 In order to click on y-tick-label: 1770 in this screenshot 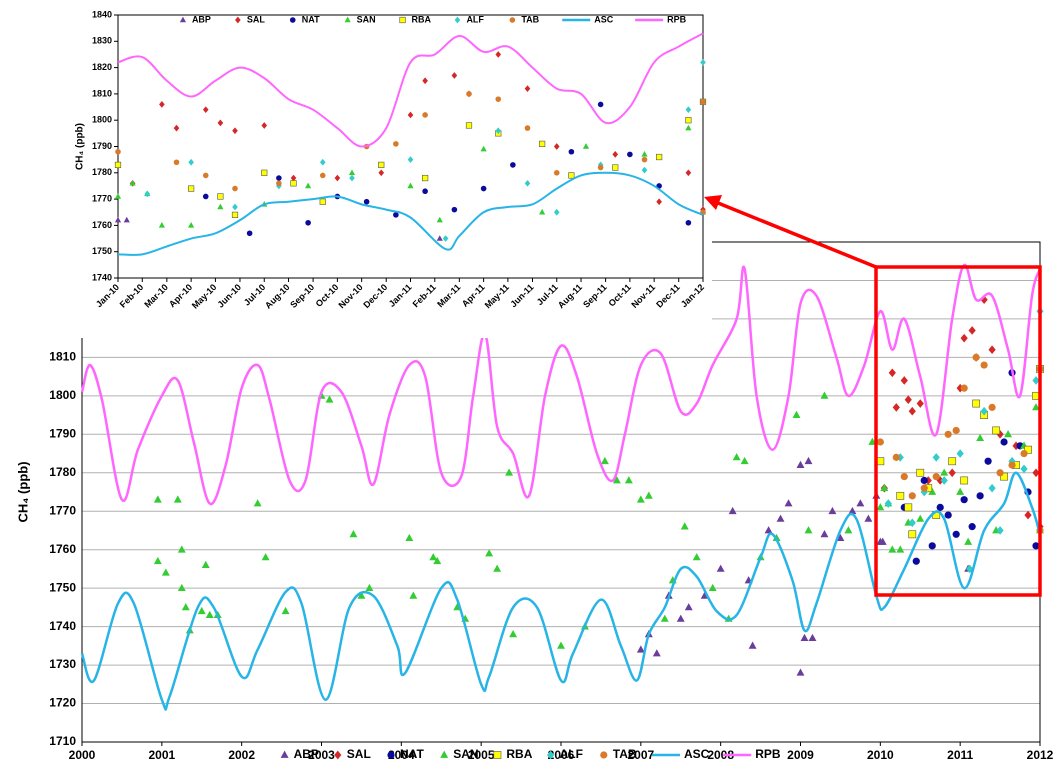, I will do `click(102, 198)`.